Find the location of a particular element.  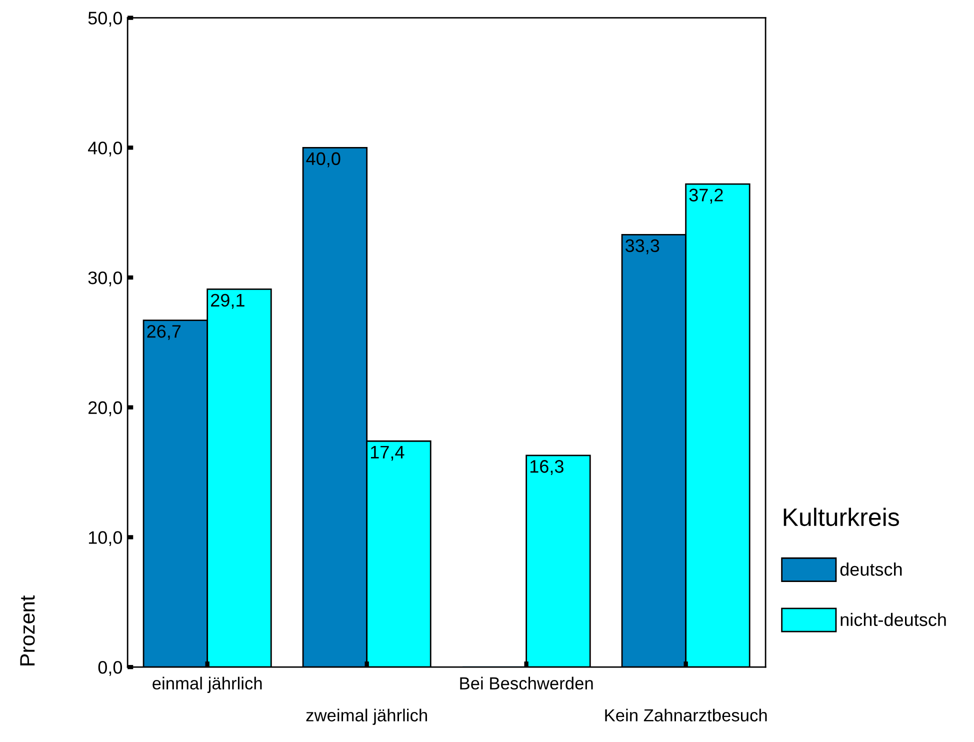

data-label: 33,3 is located at coordinates (642, 246).